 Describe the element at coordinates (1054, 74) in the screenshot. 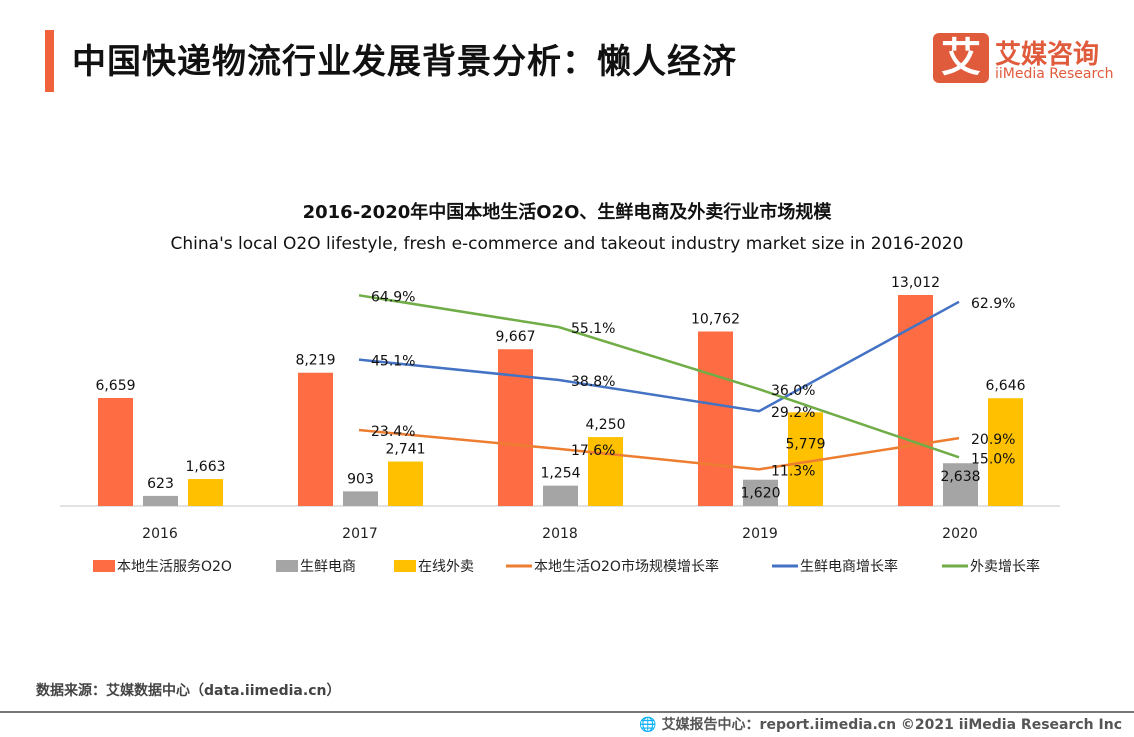

I see `logo-en: iiMedia Research` at that location.